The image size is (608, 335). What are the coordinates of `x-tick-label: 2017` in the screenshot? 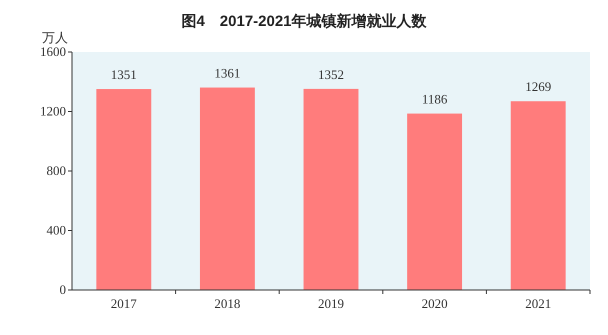 It's located at (124, 303).